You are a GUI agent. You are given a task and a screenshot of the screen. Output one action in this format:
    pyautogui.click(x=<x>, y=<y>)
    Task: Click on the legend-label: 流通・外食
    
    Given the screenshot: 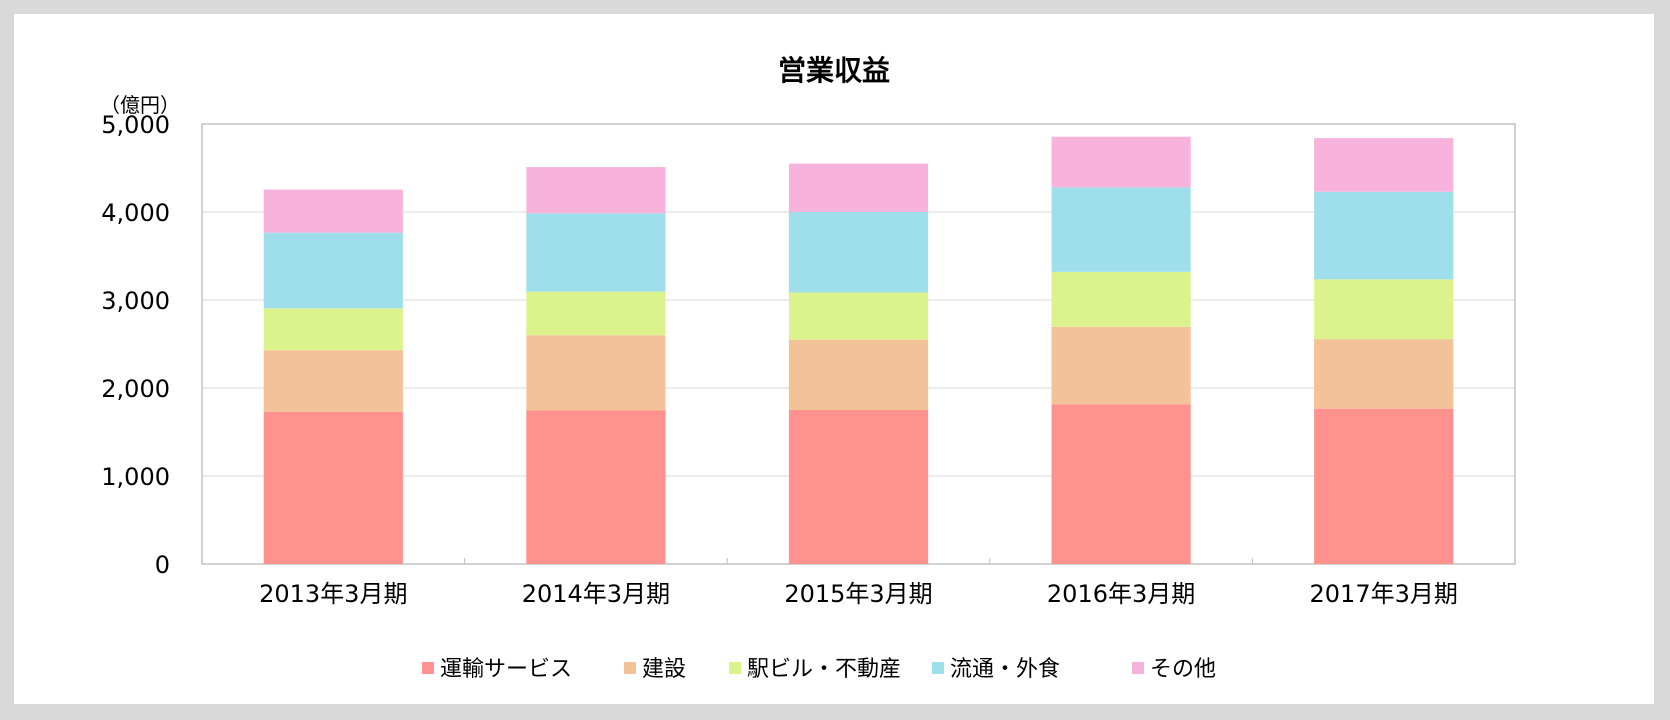 What is the action you would take?
    pyautogui.click(x=1005, y=669)
    